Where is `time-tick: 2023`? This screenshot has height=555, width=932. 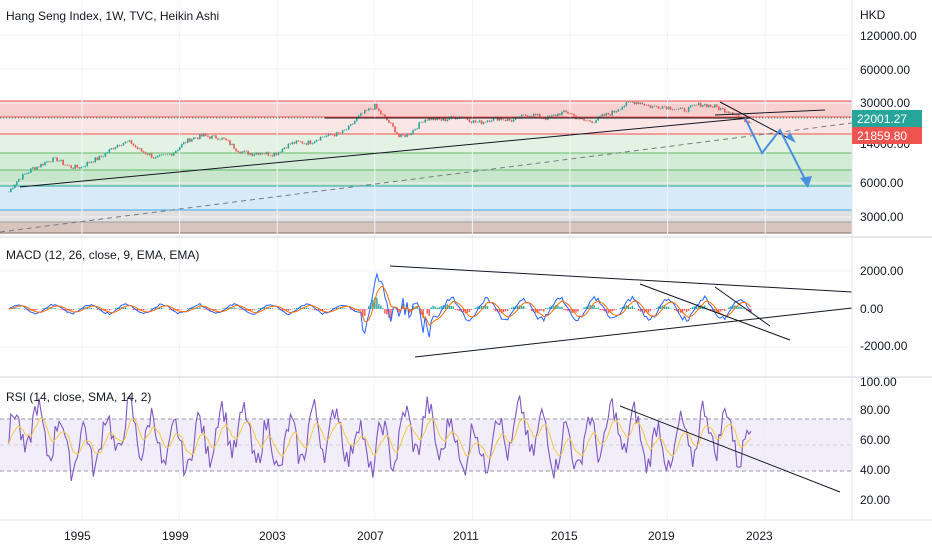
time-tick: 2023 is located at coordinates (759, 536).